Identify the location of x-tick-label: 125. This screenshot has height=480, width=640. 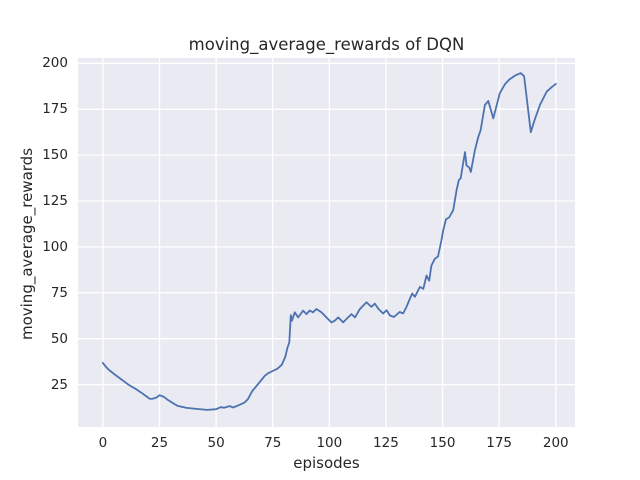
(386, 443).